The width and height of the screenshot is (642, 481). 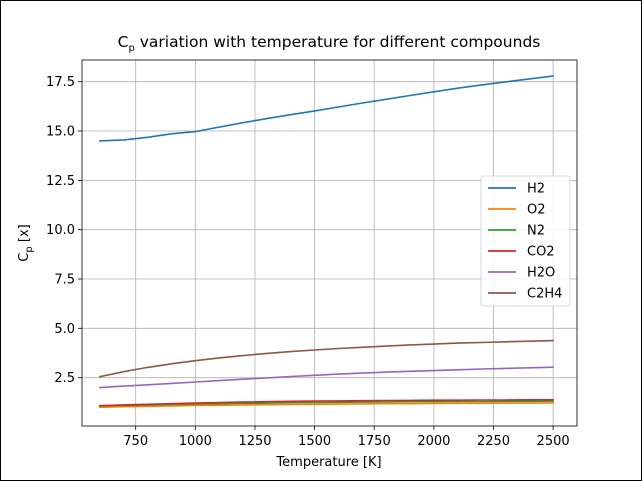 What do you see at coordinates (60, 230) in the screenshot?
I see `y-tick-label: 10.0` at bounding box center [60, 230].